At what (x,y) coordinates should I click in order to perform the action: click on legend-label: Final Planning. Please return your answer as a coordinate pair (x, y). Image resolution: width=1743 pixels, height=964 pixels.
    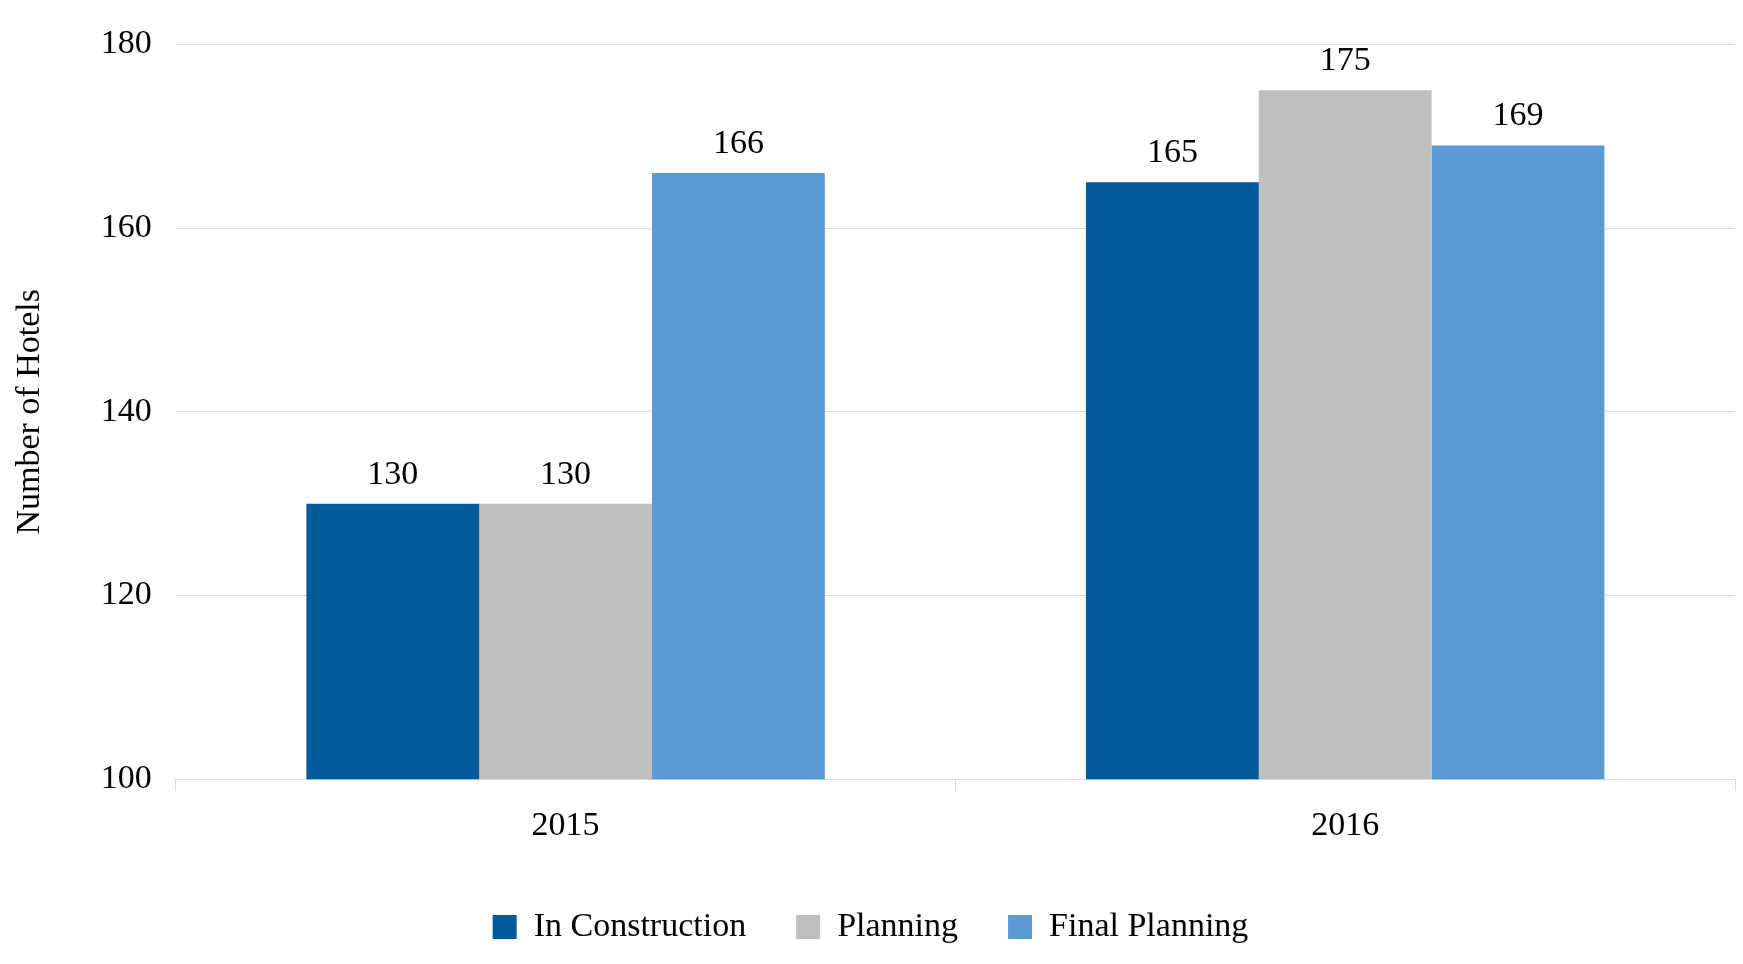
    Looking at the image, I should click on (1149, 924).